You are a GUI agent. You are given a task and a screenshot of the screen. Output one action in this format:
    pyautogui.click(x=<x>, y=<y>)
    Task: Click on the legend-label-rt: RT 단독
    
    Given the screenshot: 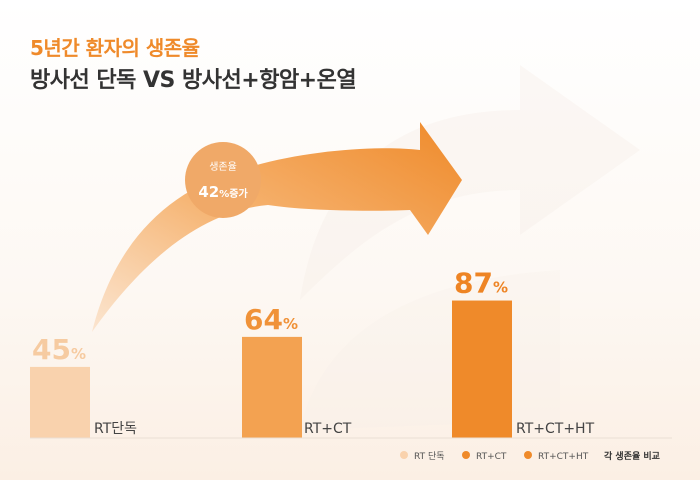 What is the action you would take?
    pyautogui.click(x=429, y=456)
    